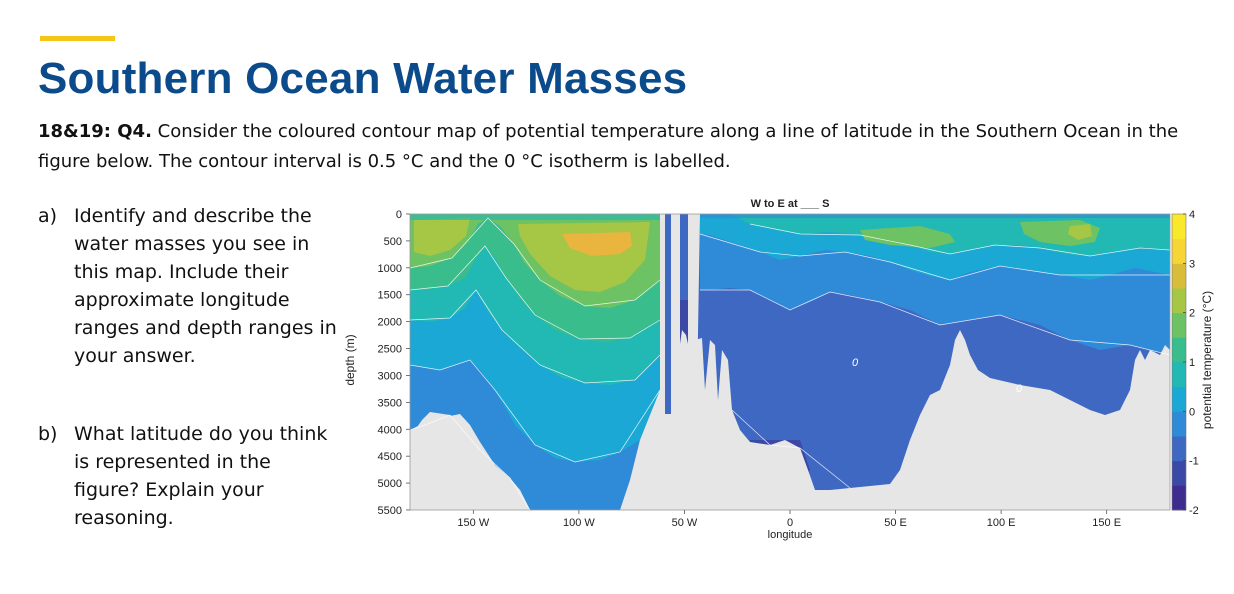 Image resolution: width=1234 pixels, height=594 pixels. I want to click on colorbar-tick-label: 2, so click(1192, 314).